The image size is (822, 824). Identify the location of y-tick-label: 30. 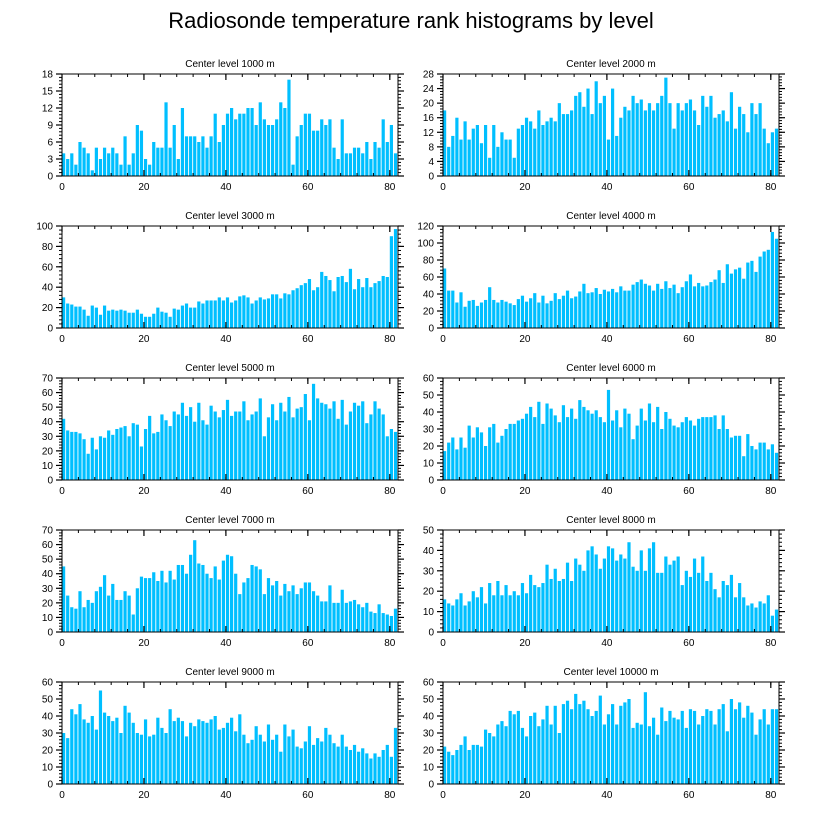
(48, 437).